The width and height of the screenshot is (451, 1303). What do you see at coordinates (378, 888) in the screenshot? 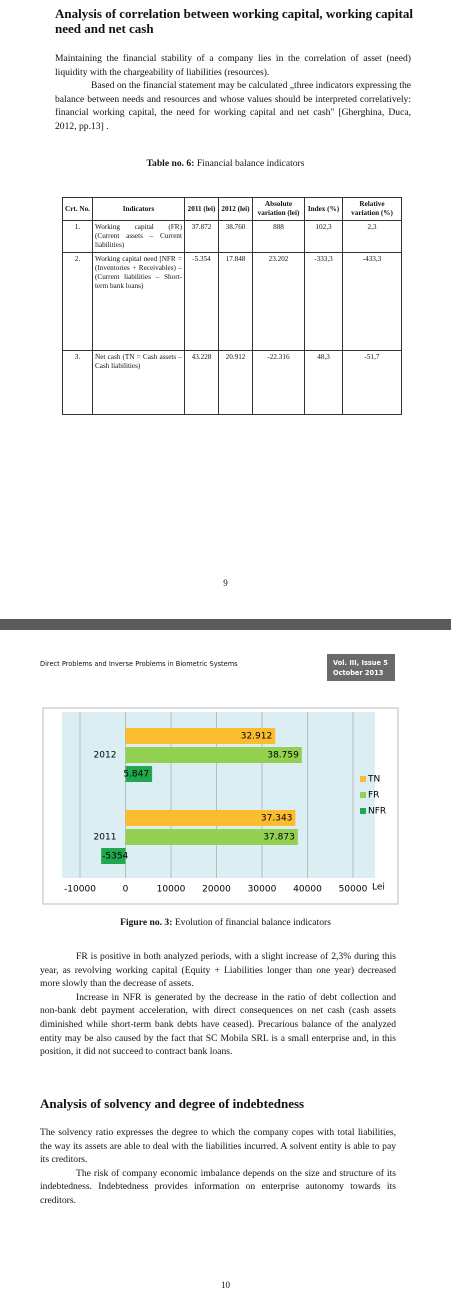
I see `x-axis-label: Lei` at bounding box center [378, 888].